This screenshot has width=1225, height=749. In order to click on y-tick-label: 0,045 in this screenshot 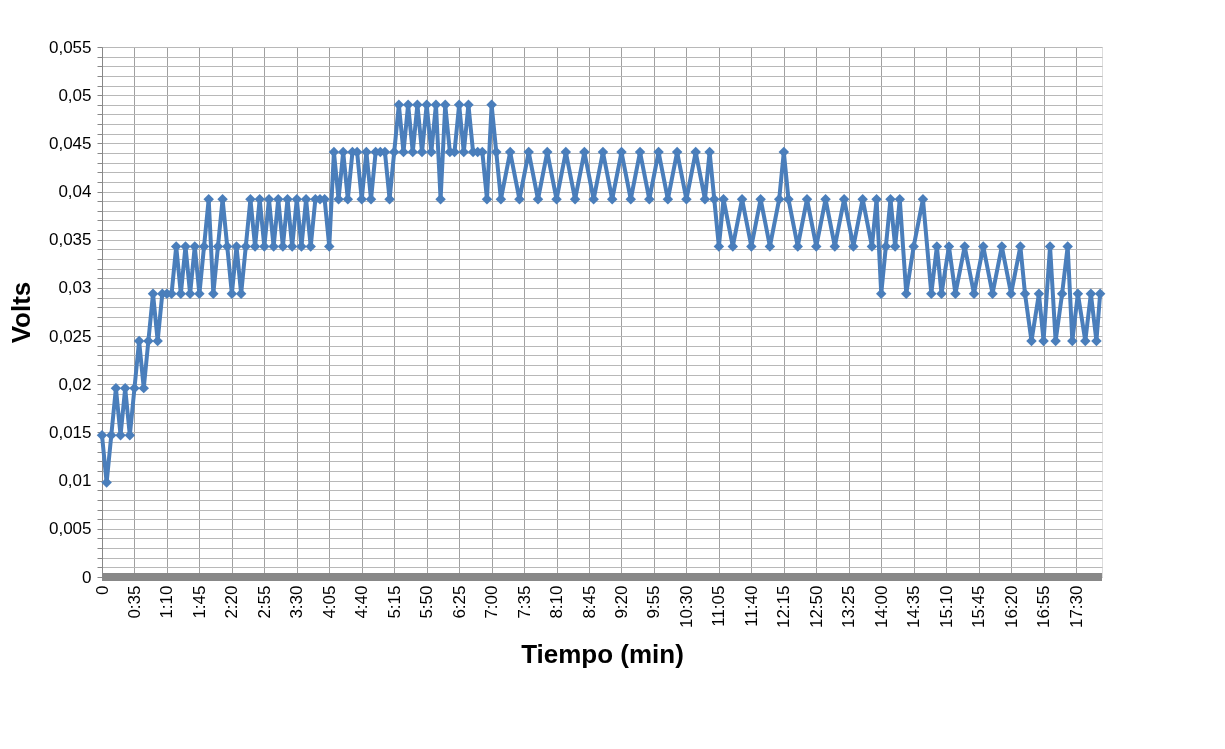, I will do `click(70, 143)`.